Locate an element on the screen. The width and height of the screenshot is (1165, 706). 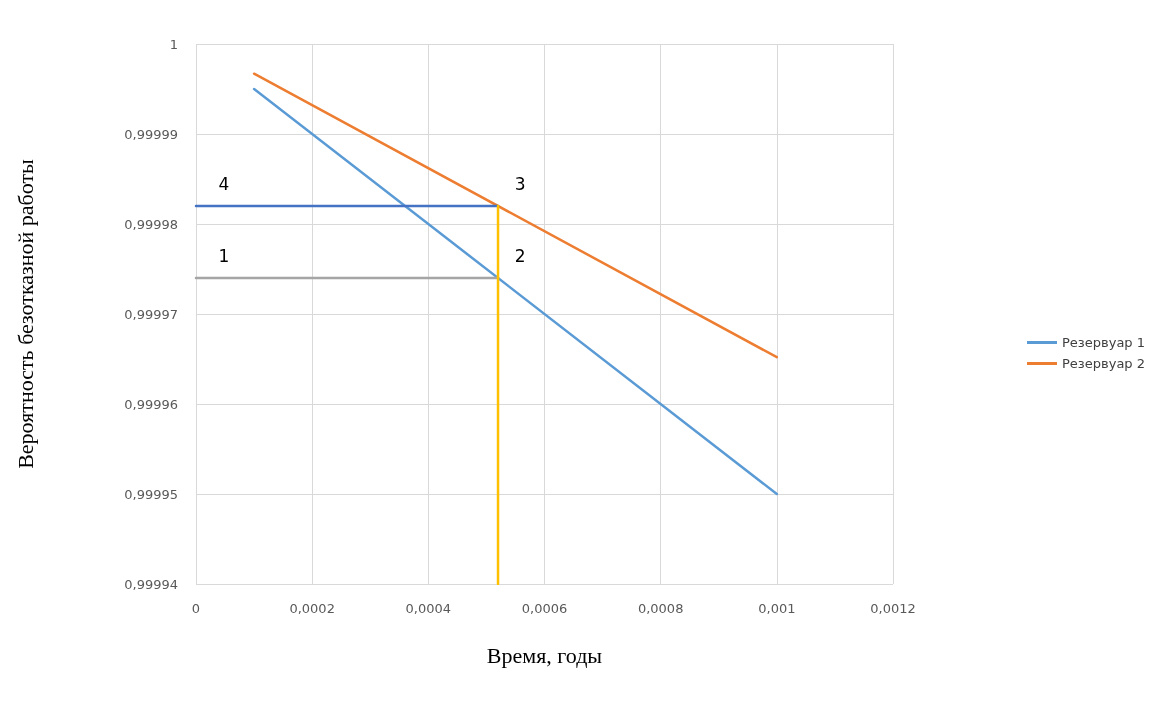
x-tick-label: 0,0006 is located at coordinates (544, 608).